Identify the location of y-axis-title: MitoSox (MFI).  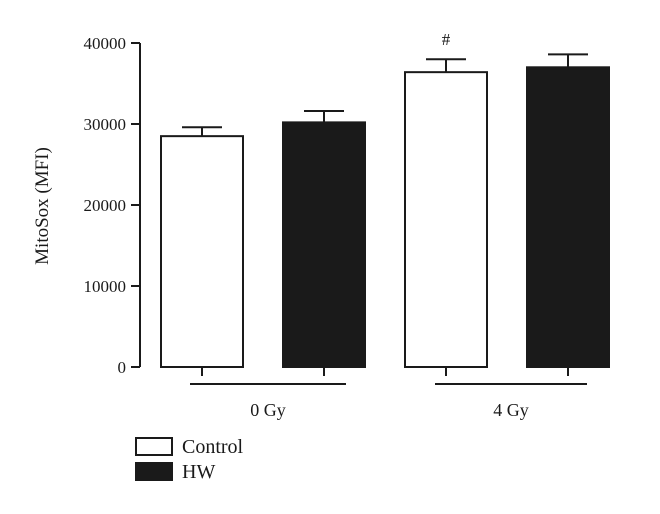
(42, 206).